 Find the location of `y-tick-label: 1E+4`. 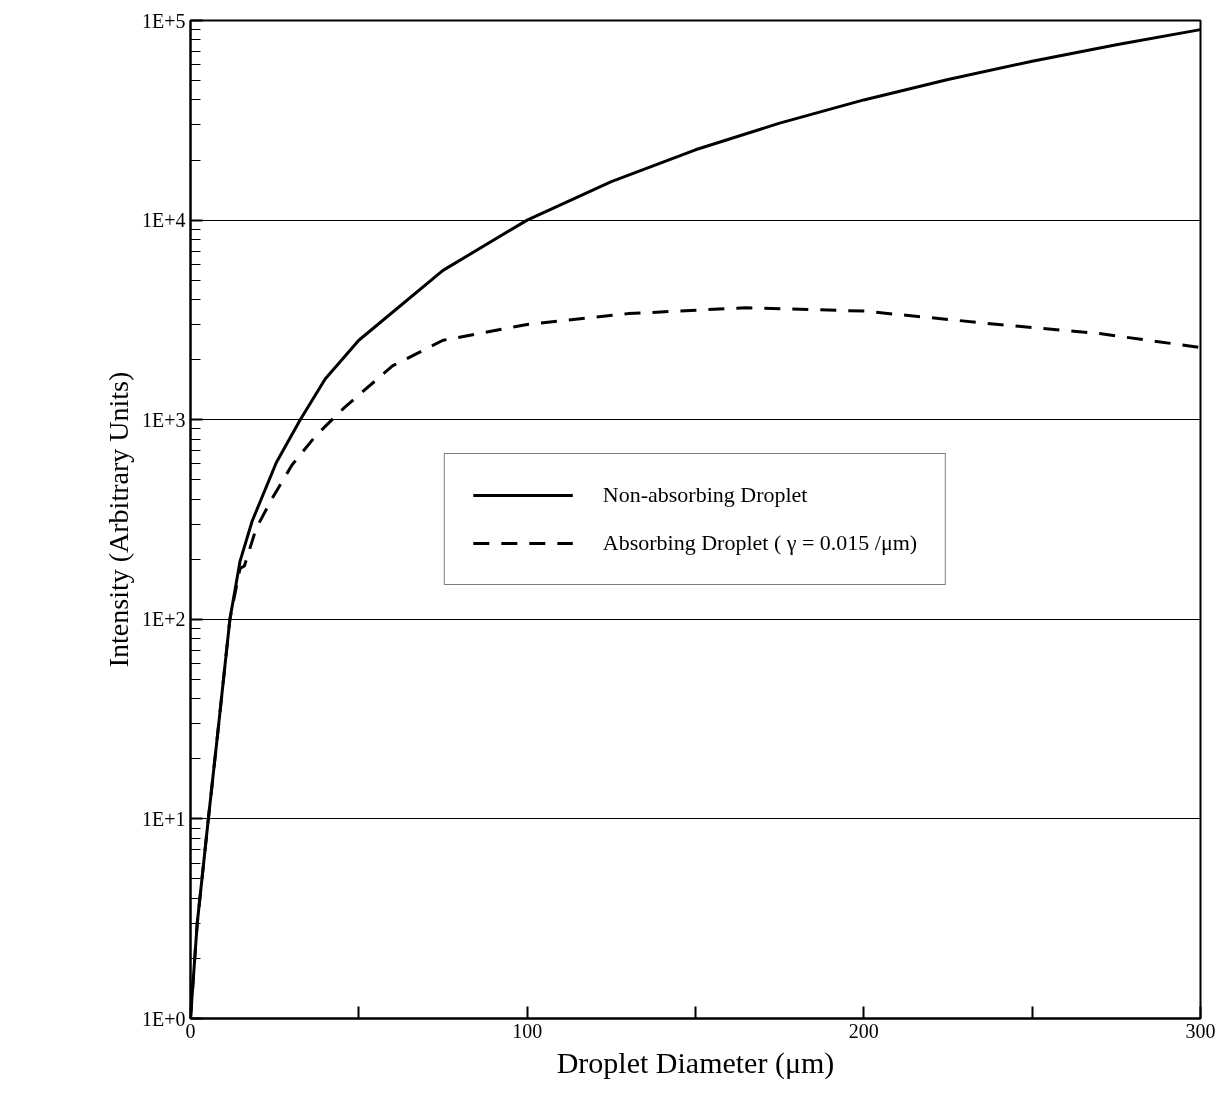

y-tick-label: 1E+4 is located at coordinates (164, 220).